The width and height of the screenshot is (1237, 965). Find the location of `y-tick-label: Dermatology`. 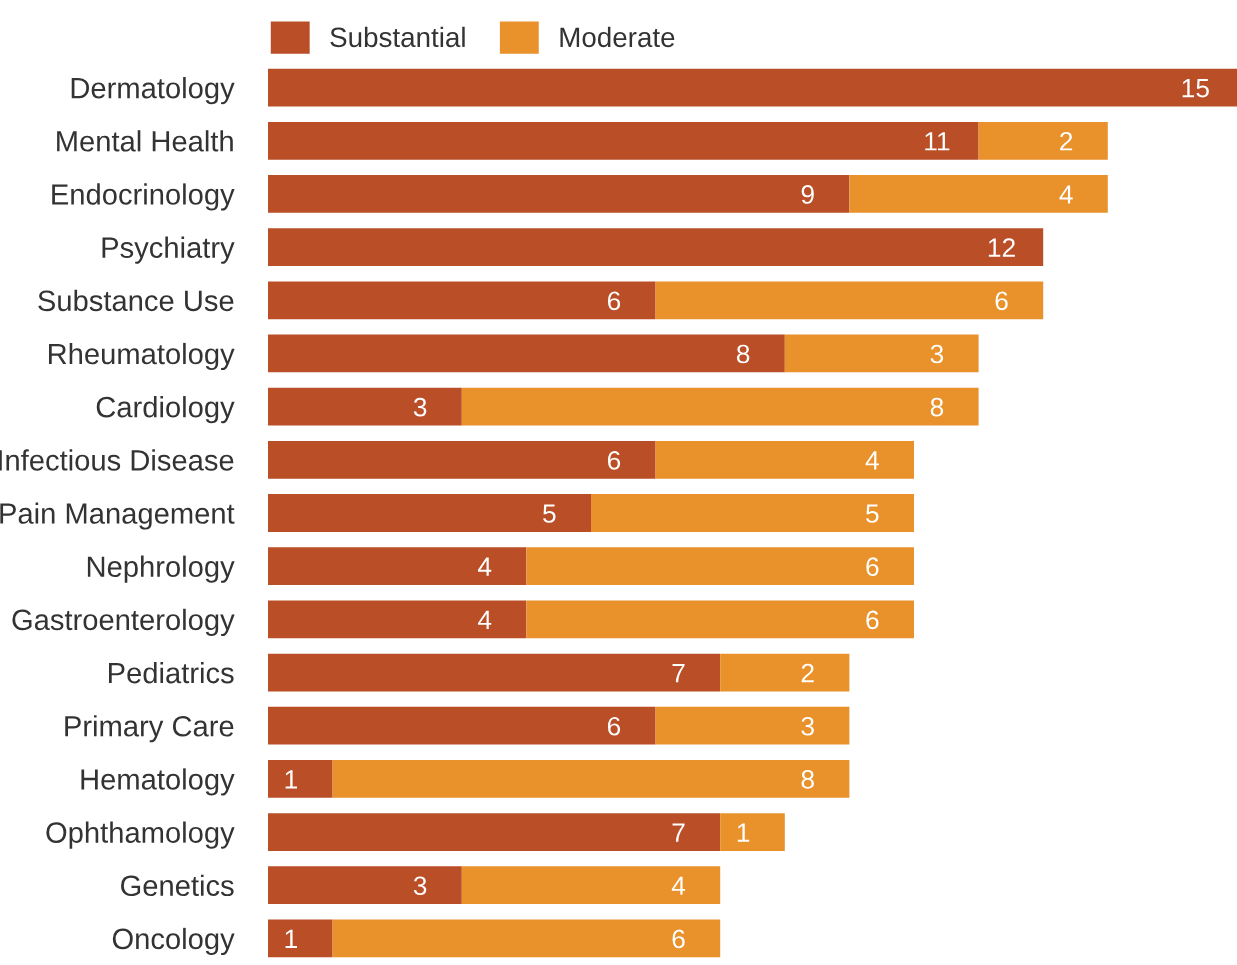

y-tick-label: Dermatology is located at coordinates (153, 91).